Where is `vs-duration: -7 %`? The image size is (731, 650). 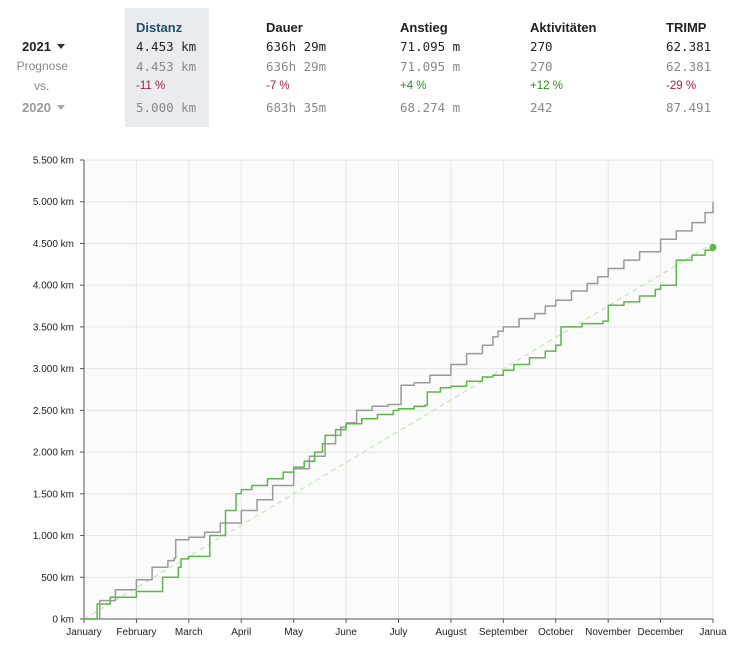 vs-duration: -7 % is located at coordinates (278, 86).